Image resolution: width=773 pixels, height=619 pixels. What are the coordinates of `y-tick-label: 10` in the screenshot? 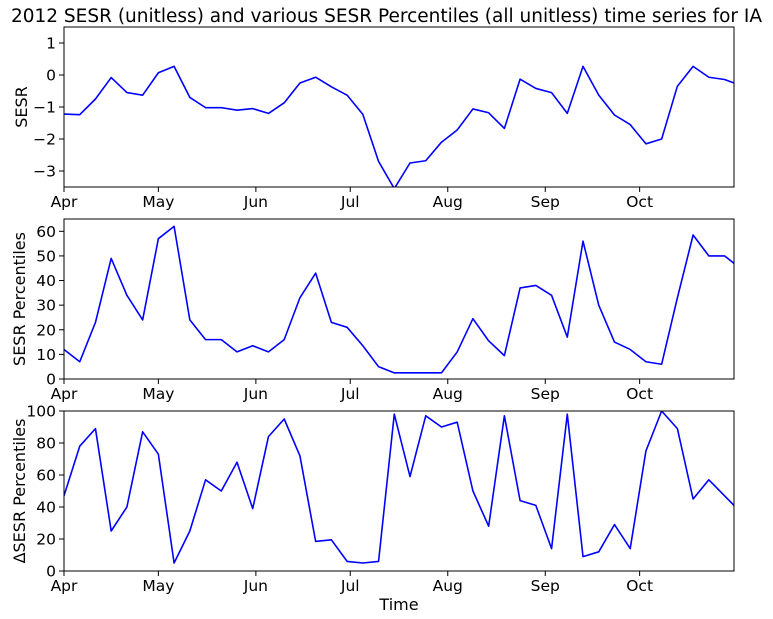 It's located at (46, 355).